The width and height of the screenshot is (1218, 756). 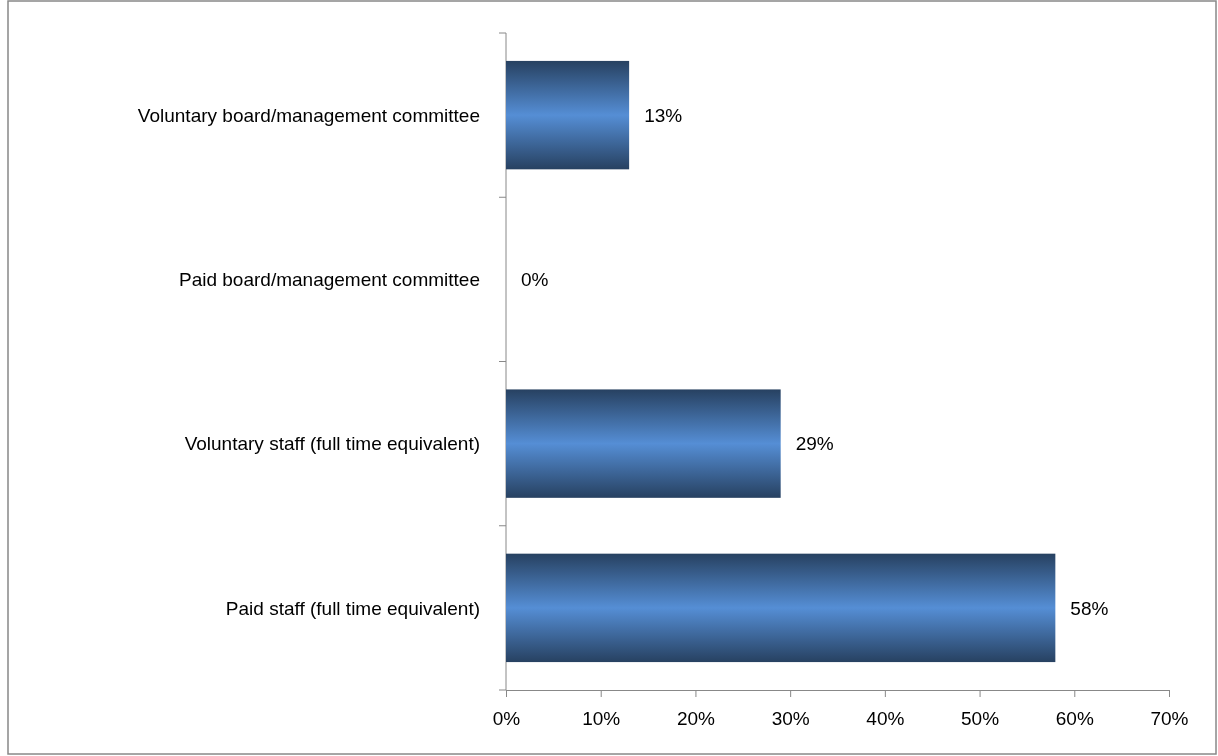 I want to click on data-label: 13%, so click(x=663, y=115).